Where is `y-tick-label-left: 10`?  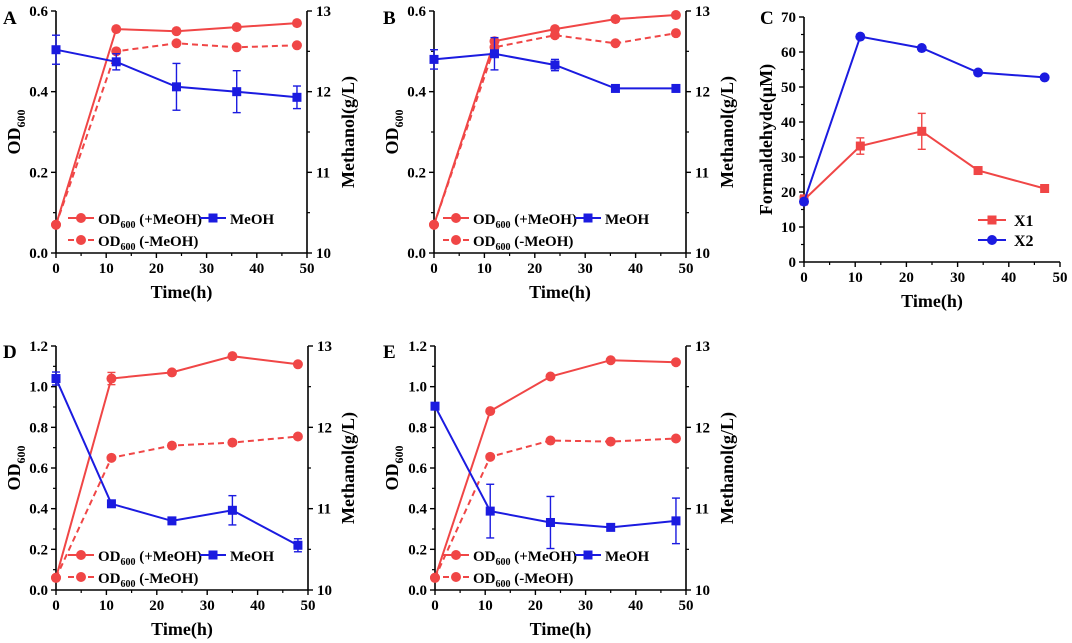 y-tick-label-left: 10 is located at coordinates (788, 228).